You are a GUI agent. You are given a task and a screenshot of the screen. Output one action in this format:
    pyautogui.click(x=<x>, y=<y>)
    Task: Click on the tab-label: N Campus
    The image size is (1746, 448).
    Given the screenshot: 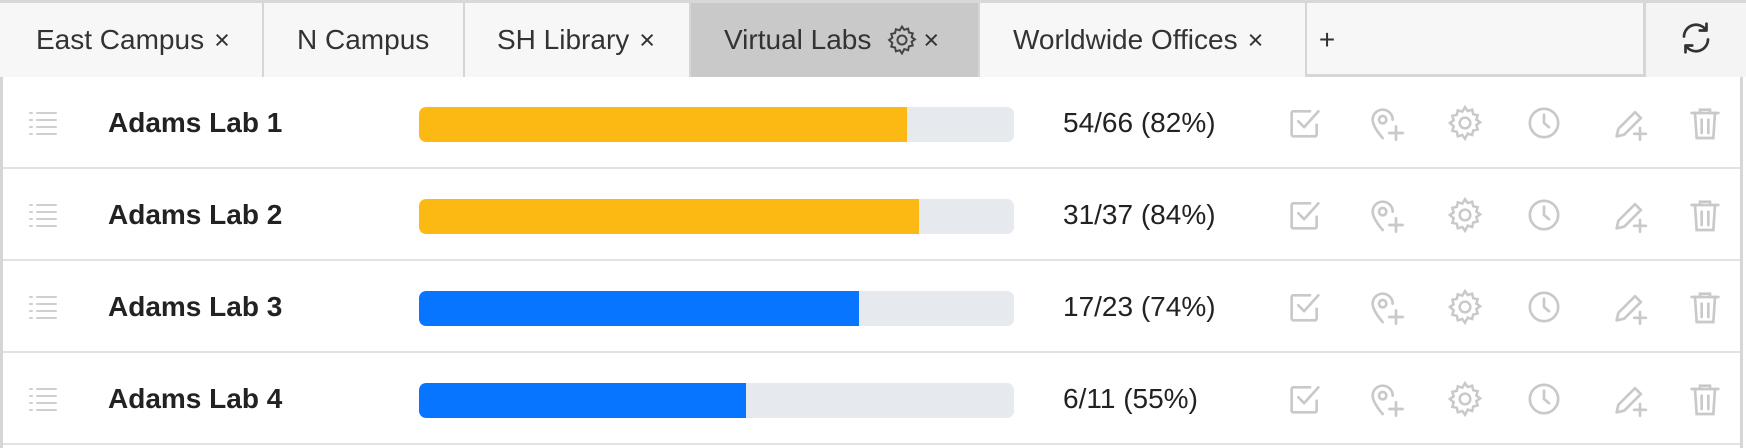 What is the action you would take?
    pyautogui.click(x=363, y=39)
    